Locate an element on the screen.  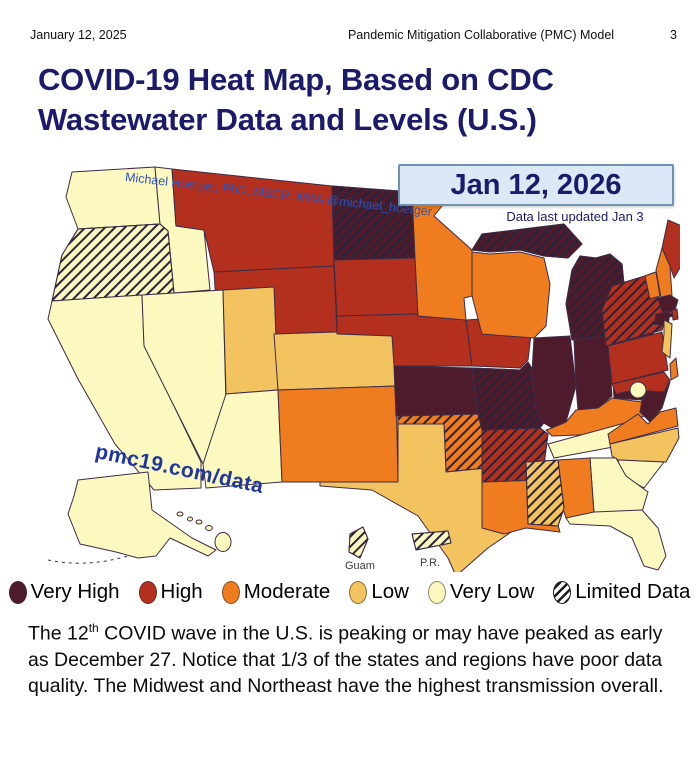
header-date: January 12, 2025 is located at coordinates (78, 35).